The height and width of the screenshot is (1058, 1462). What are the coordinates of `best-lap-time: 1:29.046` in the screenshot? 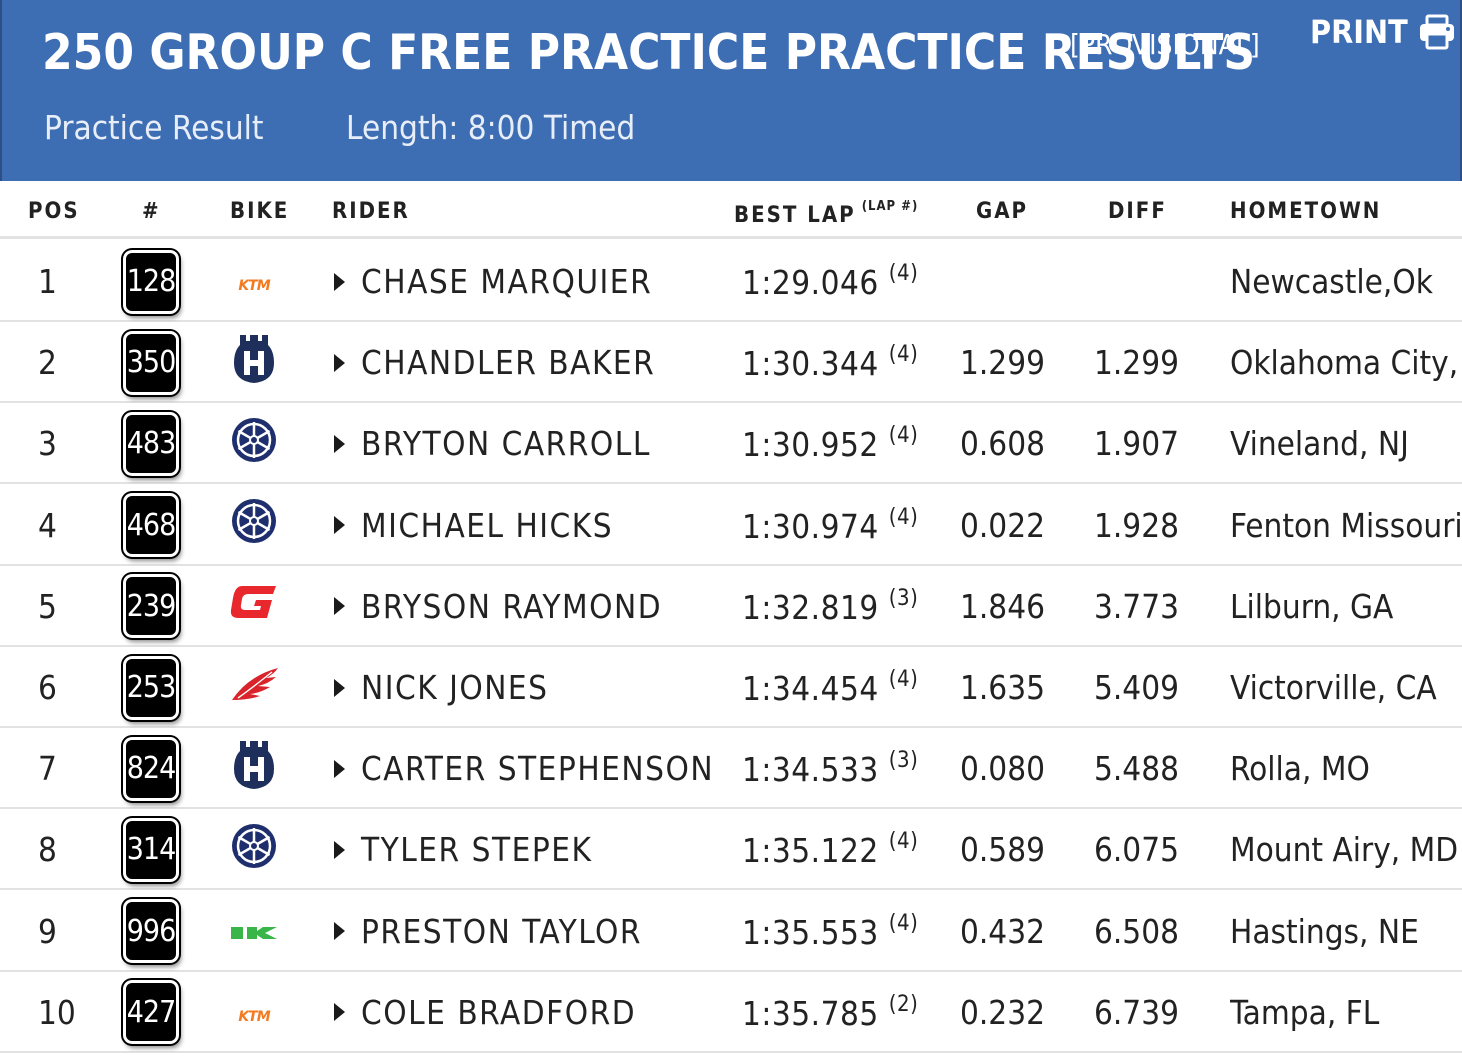 It's located at (810, 282).